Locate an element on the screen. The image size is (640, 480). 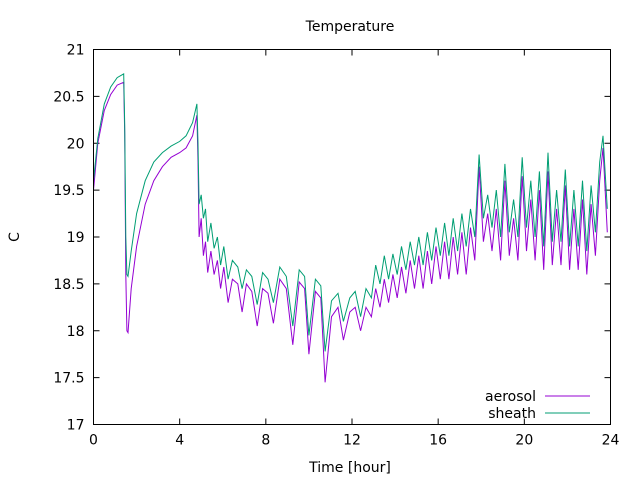
legend-label-aerosol: aerosol is located at coordinates (510, 397).